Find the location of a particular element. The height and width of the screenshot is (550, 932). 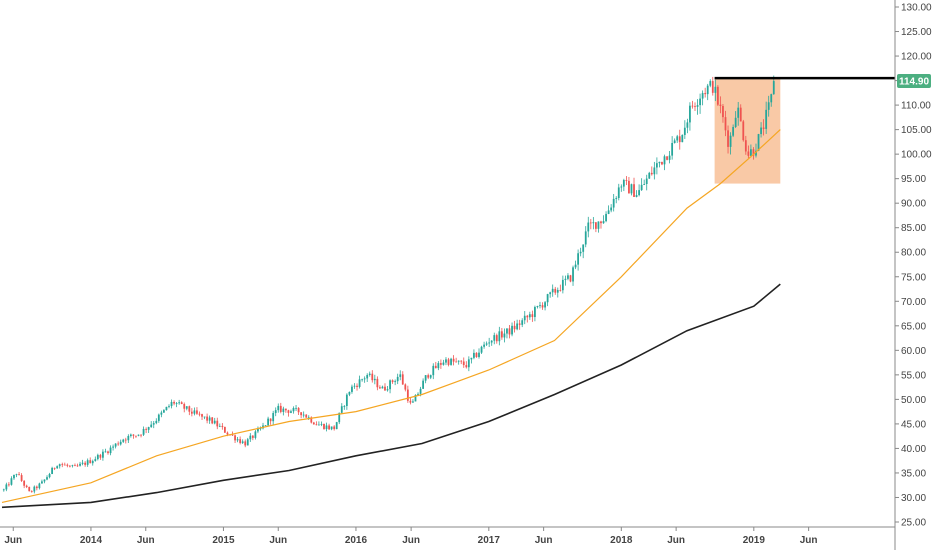

highlight-box is located at coordinates (747, 131).